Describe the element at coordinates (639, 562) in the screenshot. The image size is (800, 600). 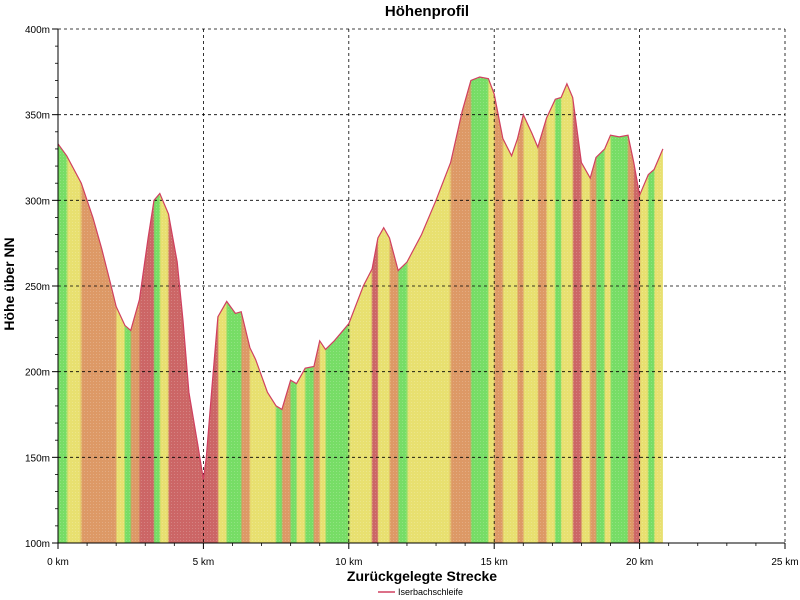
I see `x-tick-label: 20 km` at that location.